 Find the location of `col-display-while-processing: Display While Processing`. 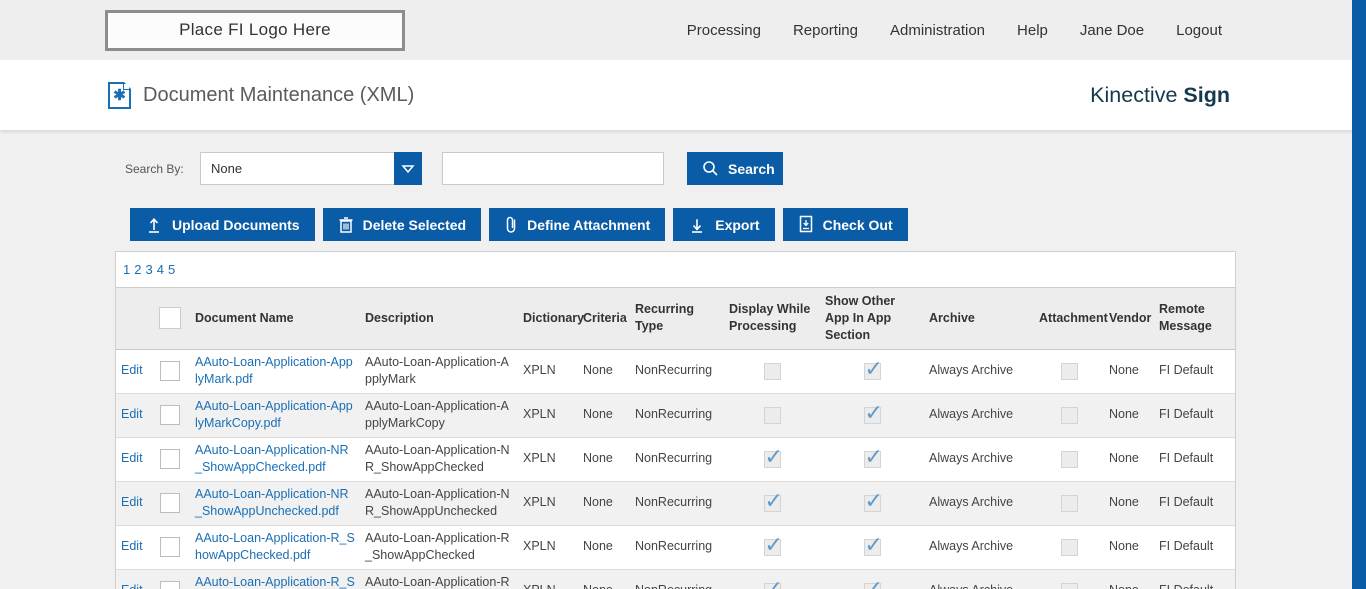

col-display-while-processing: Display While Processing is located at coordinates (772, 319).